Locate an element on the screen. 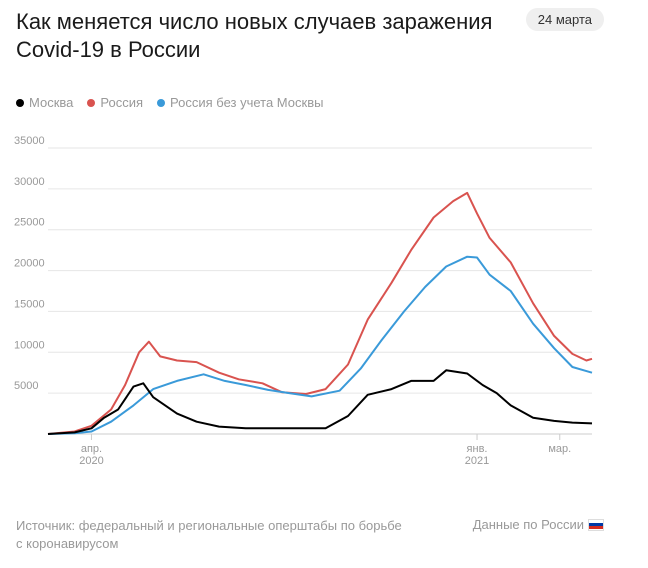  legend-item-russia-ex-moscow: Россия без учета Москвы is located at coordinates (240, 102).